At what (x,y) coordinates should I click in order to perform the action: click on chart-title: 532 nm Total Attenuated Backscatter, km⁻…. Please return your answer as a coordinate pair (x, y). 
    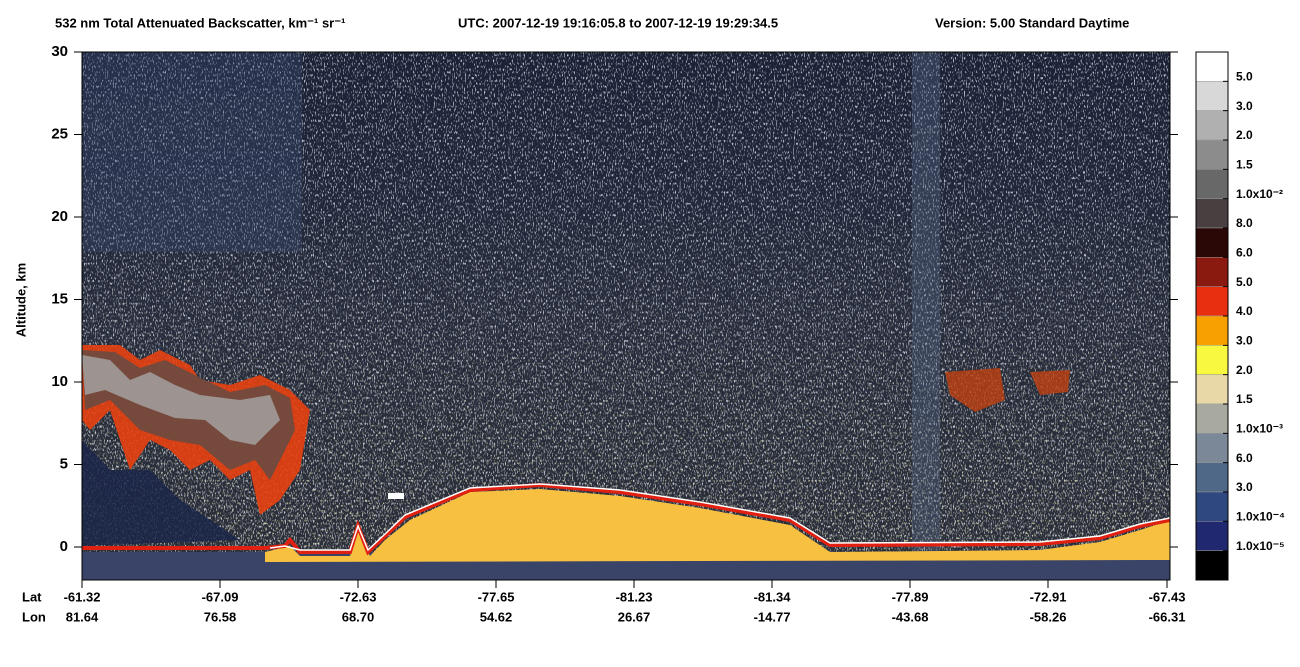
    Looking at the image, I should click on (200, 22).